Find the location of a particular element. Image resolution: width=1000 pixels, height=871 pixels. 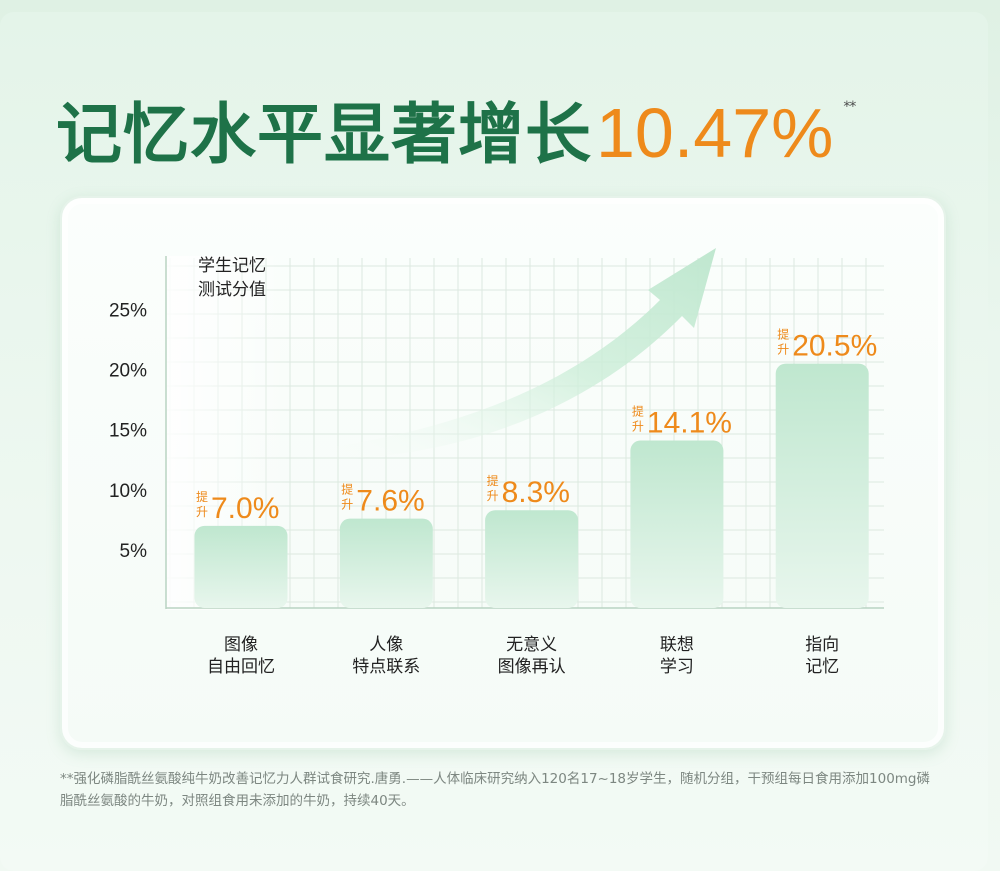

data-label: 提升 20.5% is located at coordinates (827, 345).